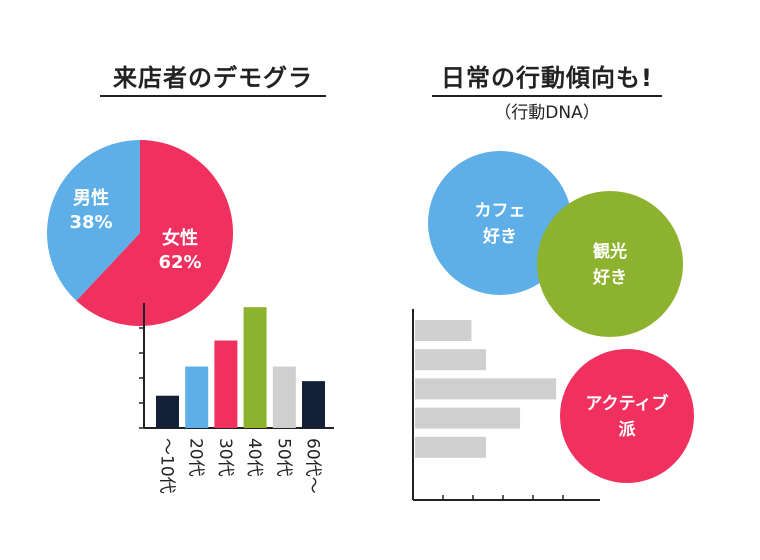 The width and height of the screenshot is (760, 560). I want to click on behavior-title-text: 日常の行動傾向も!, so click(547, 78).